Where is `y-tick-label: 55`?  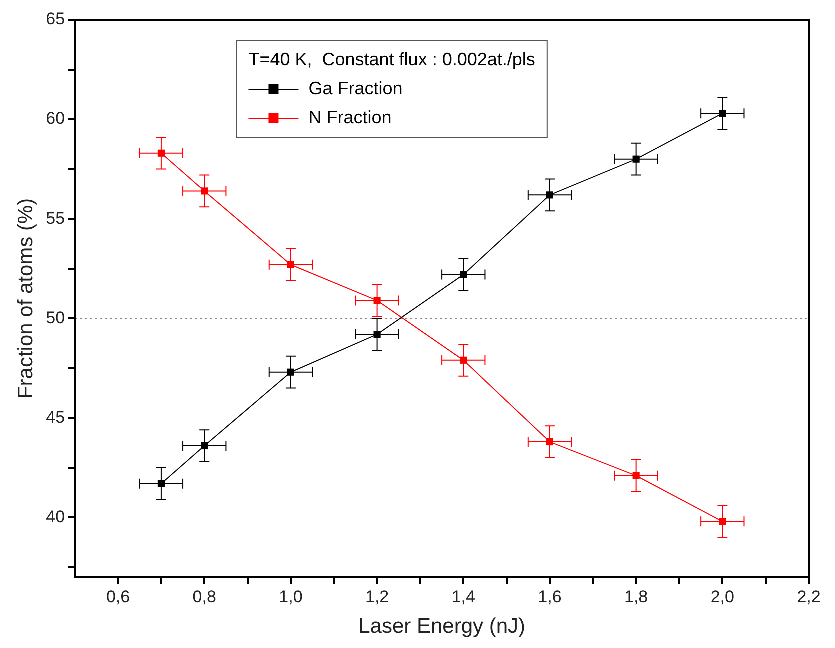
y-tick-label: 55 is located at coordinates (56, 218).